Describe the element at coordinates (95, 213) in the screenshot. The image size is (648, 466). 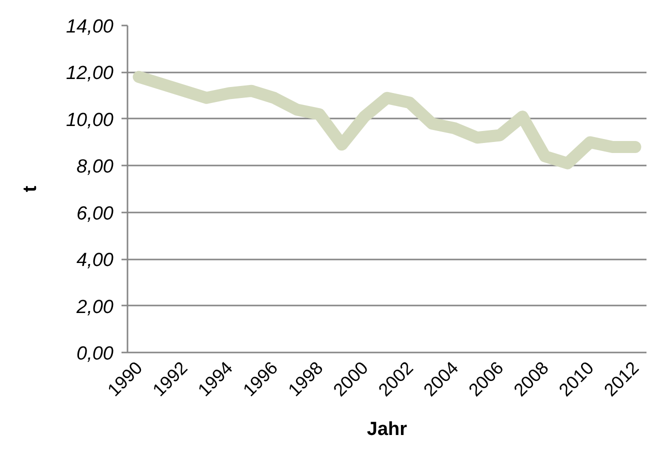
I see `y-tick-label: 6,00` at that location.